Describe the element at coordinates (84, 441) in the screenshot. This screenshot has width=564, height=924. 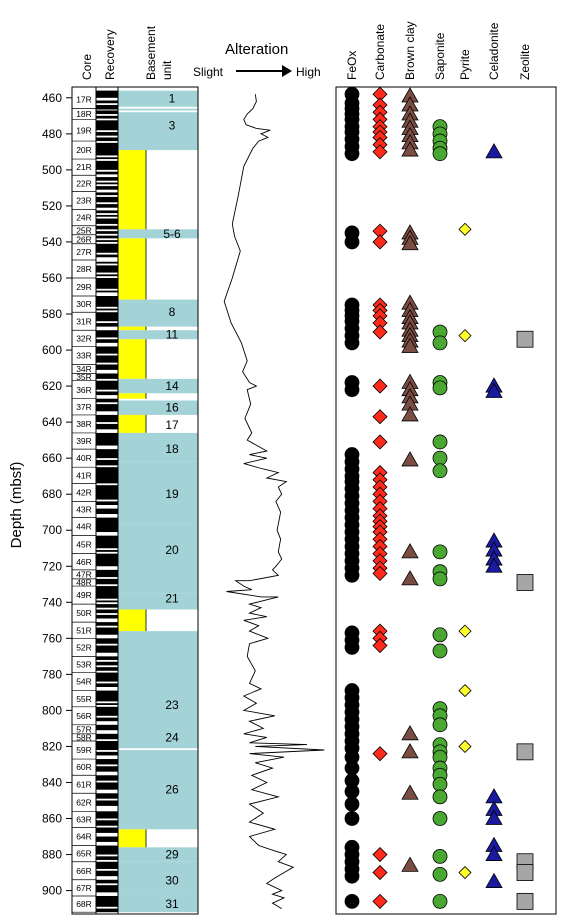
I see `core-label: 39R` at that location.